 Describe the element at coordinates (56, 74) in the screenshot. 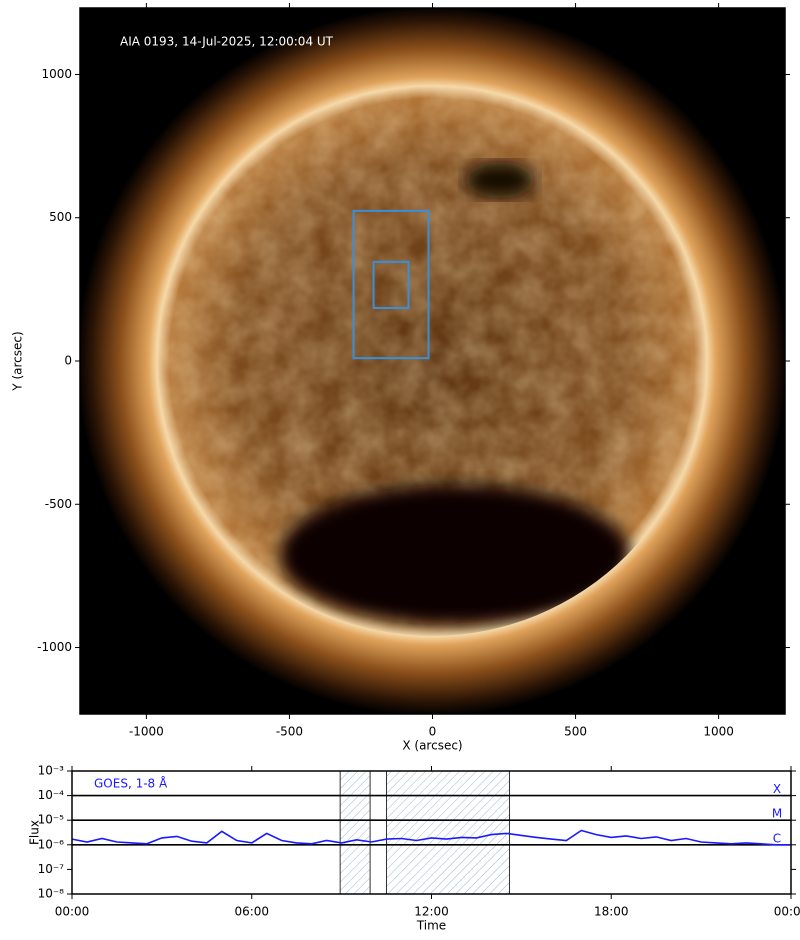

I see `y-tick-label: 1000` at that location.